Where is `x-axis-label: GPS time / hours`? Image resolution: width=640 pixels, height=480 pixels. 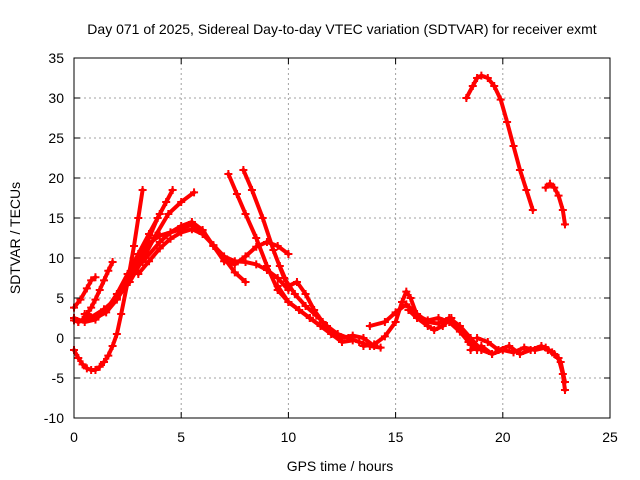 x-axis-label: GPS time / hours is located at coordinates (340, 466).